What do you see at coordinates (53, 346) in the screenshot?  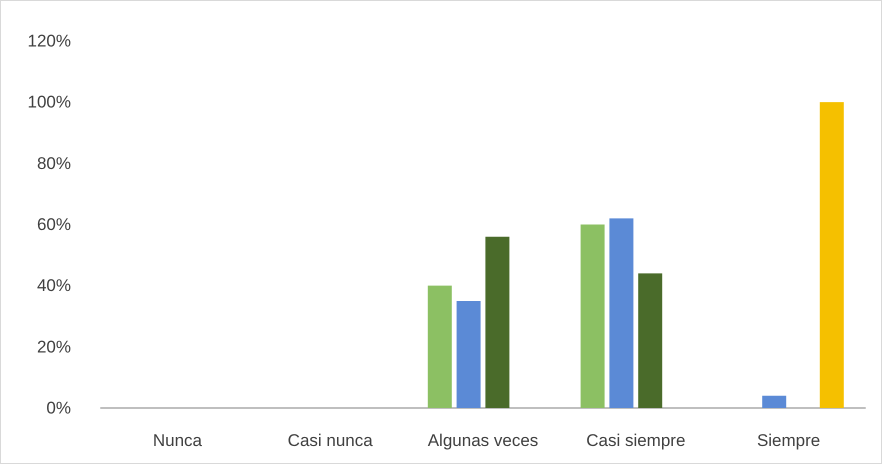 I see `y-tick-label: 20%` at bounding box center [53, 346].